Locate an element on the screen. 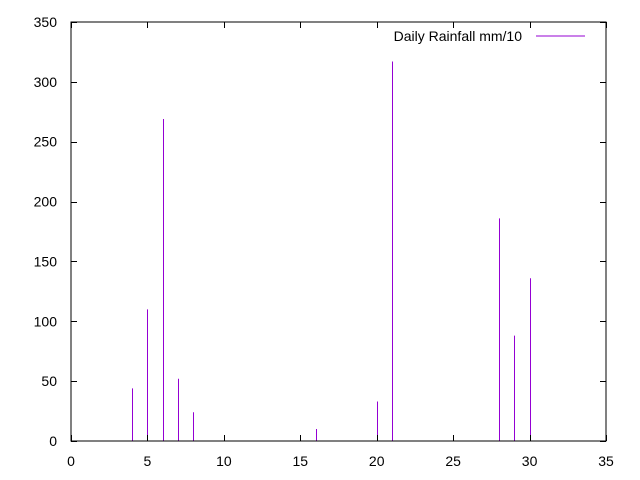 Image resolution: width=640 pixels, height=480 pixels. y-tick-label: 100 is located at coordinates (46, 321).